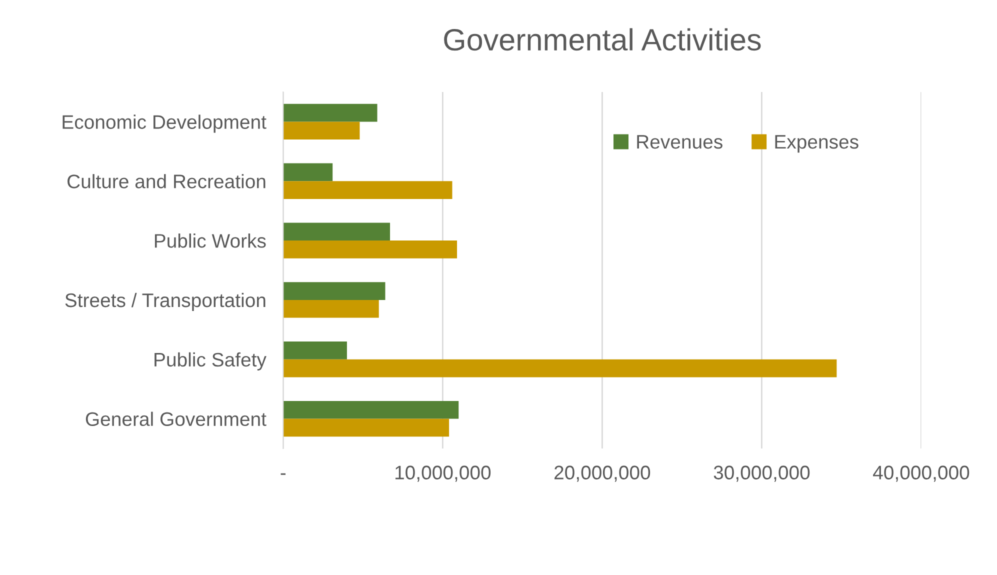  I want to click on y-tick-label: Streets / Transportation, so click(165, 302).